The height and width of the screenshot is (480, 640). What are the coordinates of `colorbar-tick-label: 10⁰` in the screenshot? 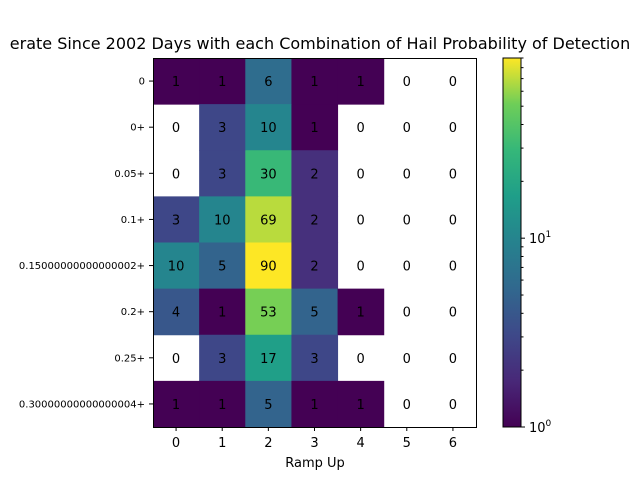 It's located at (540, 427).